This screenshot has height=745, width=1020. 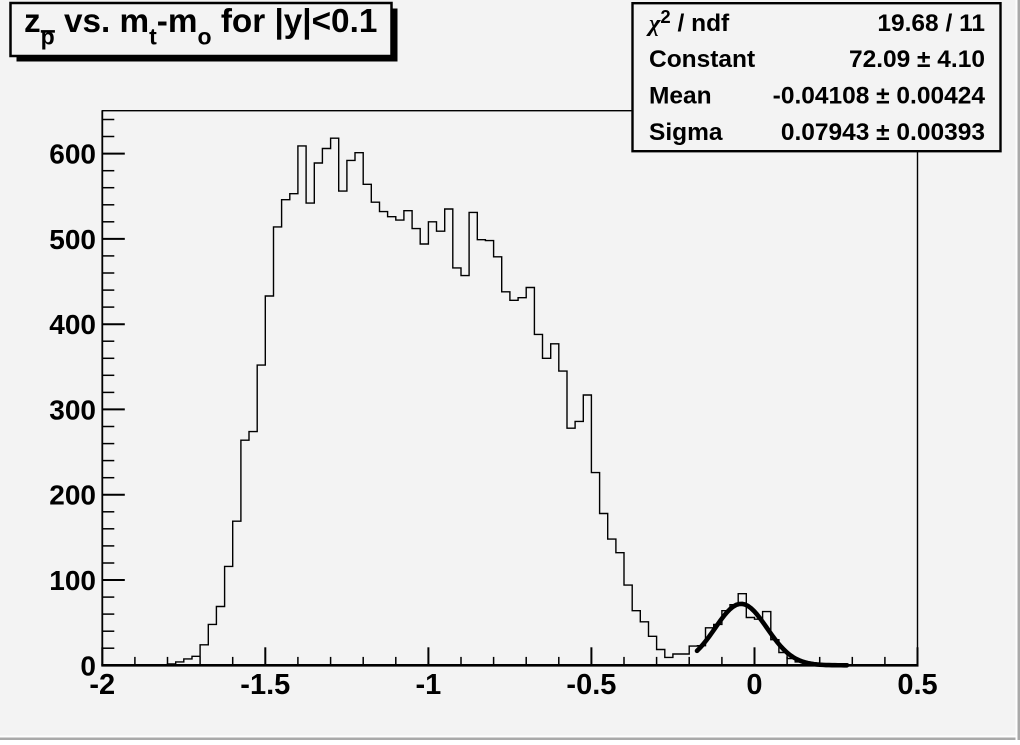 What do you see at coordinates (72, 239) in the screenshot?
I see `svg-text: 500` at bounding box center [72, 239].